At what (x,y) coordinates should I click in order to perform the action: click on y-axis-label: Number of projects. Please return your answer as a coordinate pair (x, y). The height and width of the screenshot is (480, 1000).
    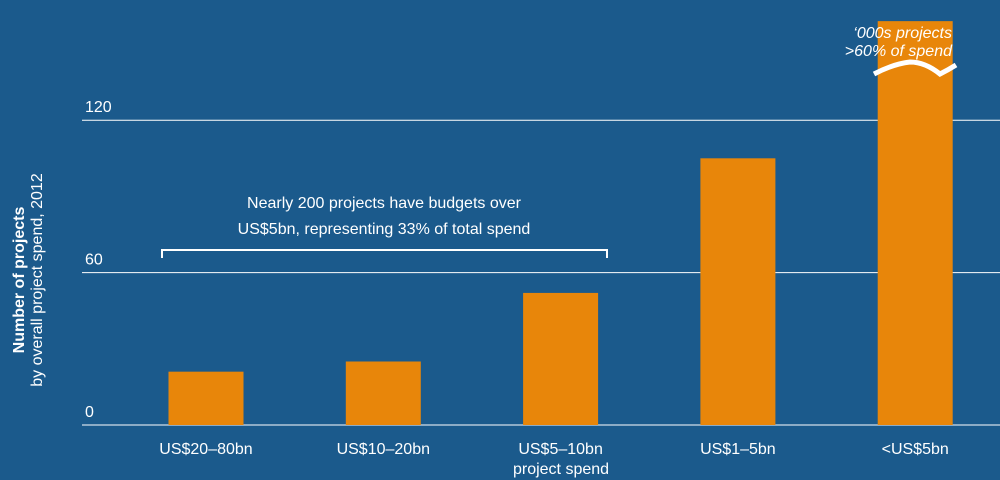
    Looking at the image, I should click on (19, 280).